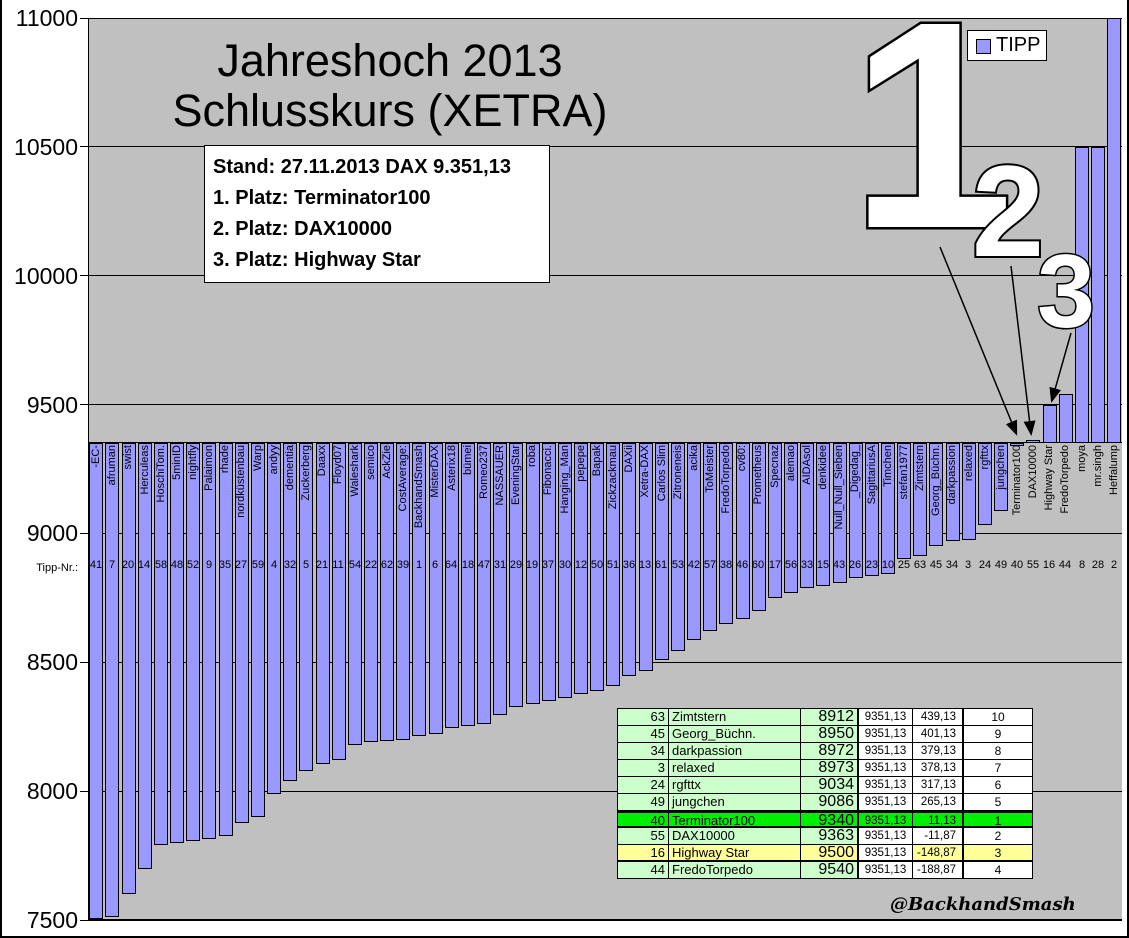 This screenshot has height=938, width=1129. I want to click on bar-NASSAUER, so click(500, 579).